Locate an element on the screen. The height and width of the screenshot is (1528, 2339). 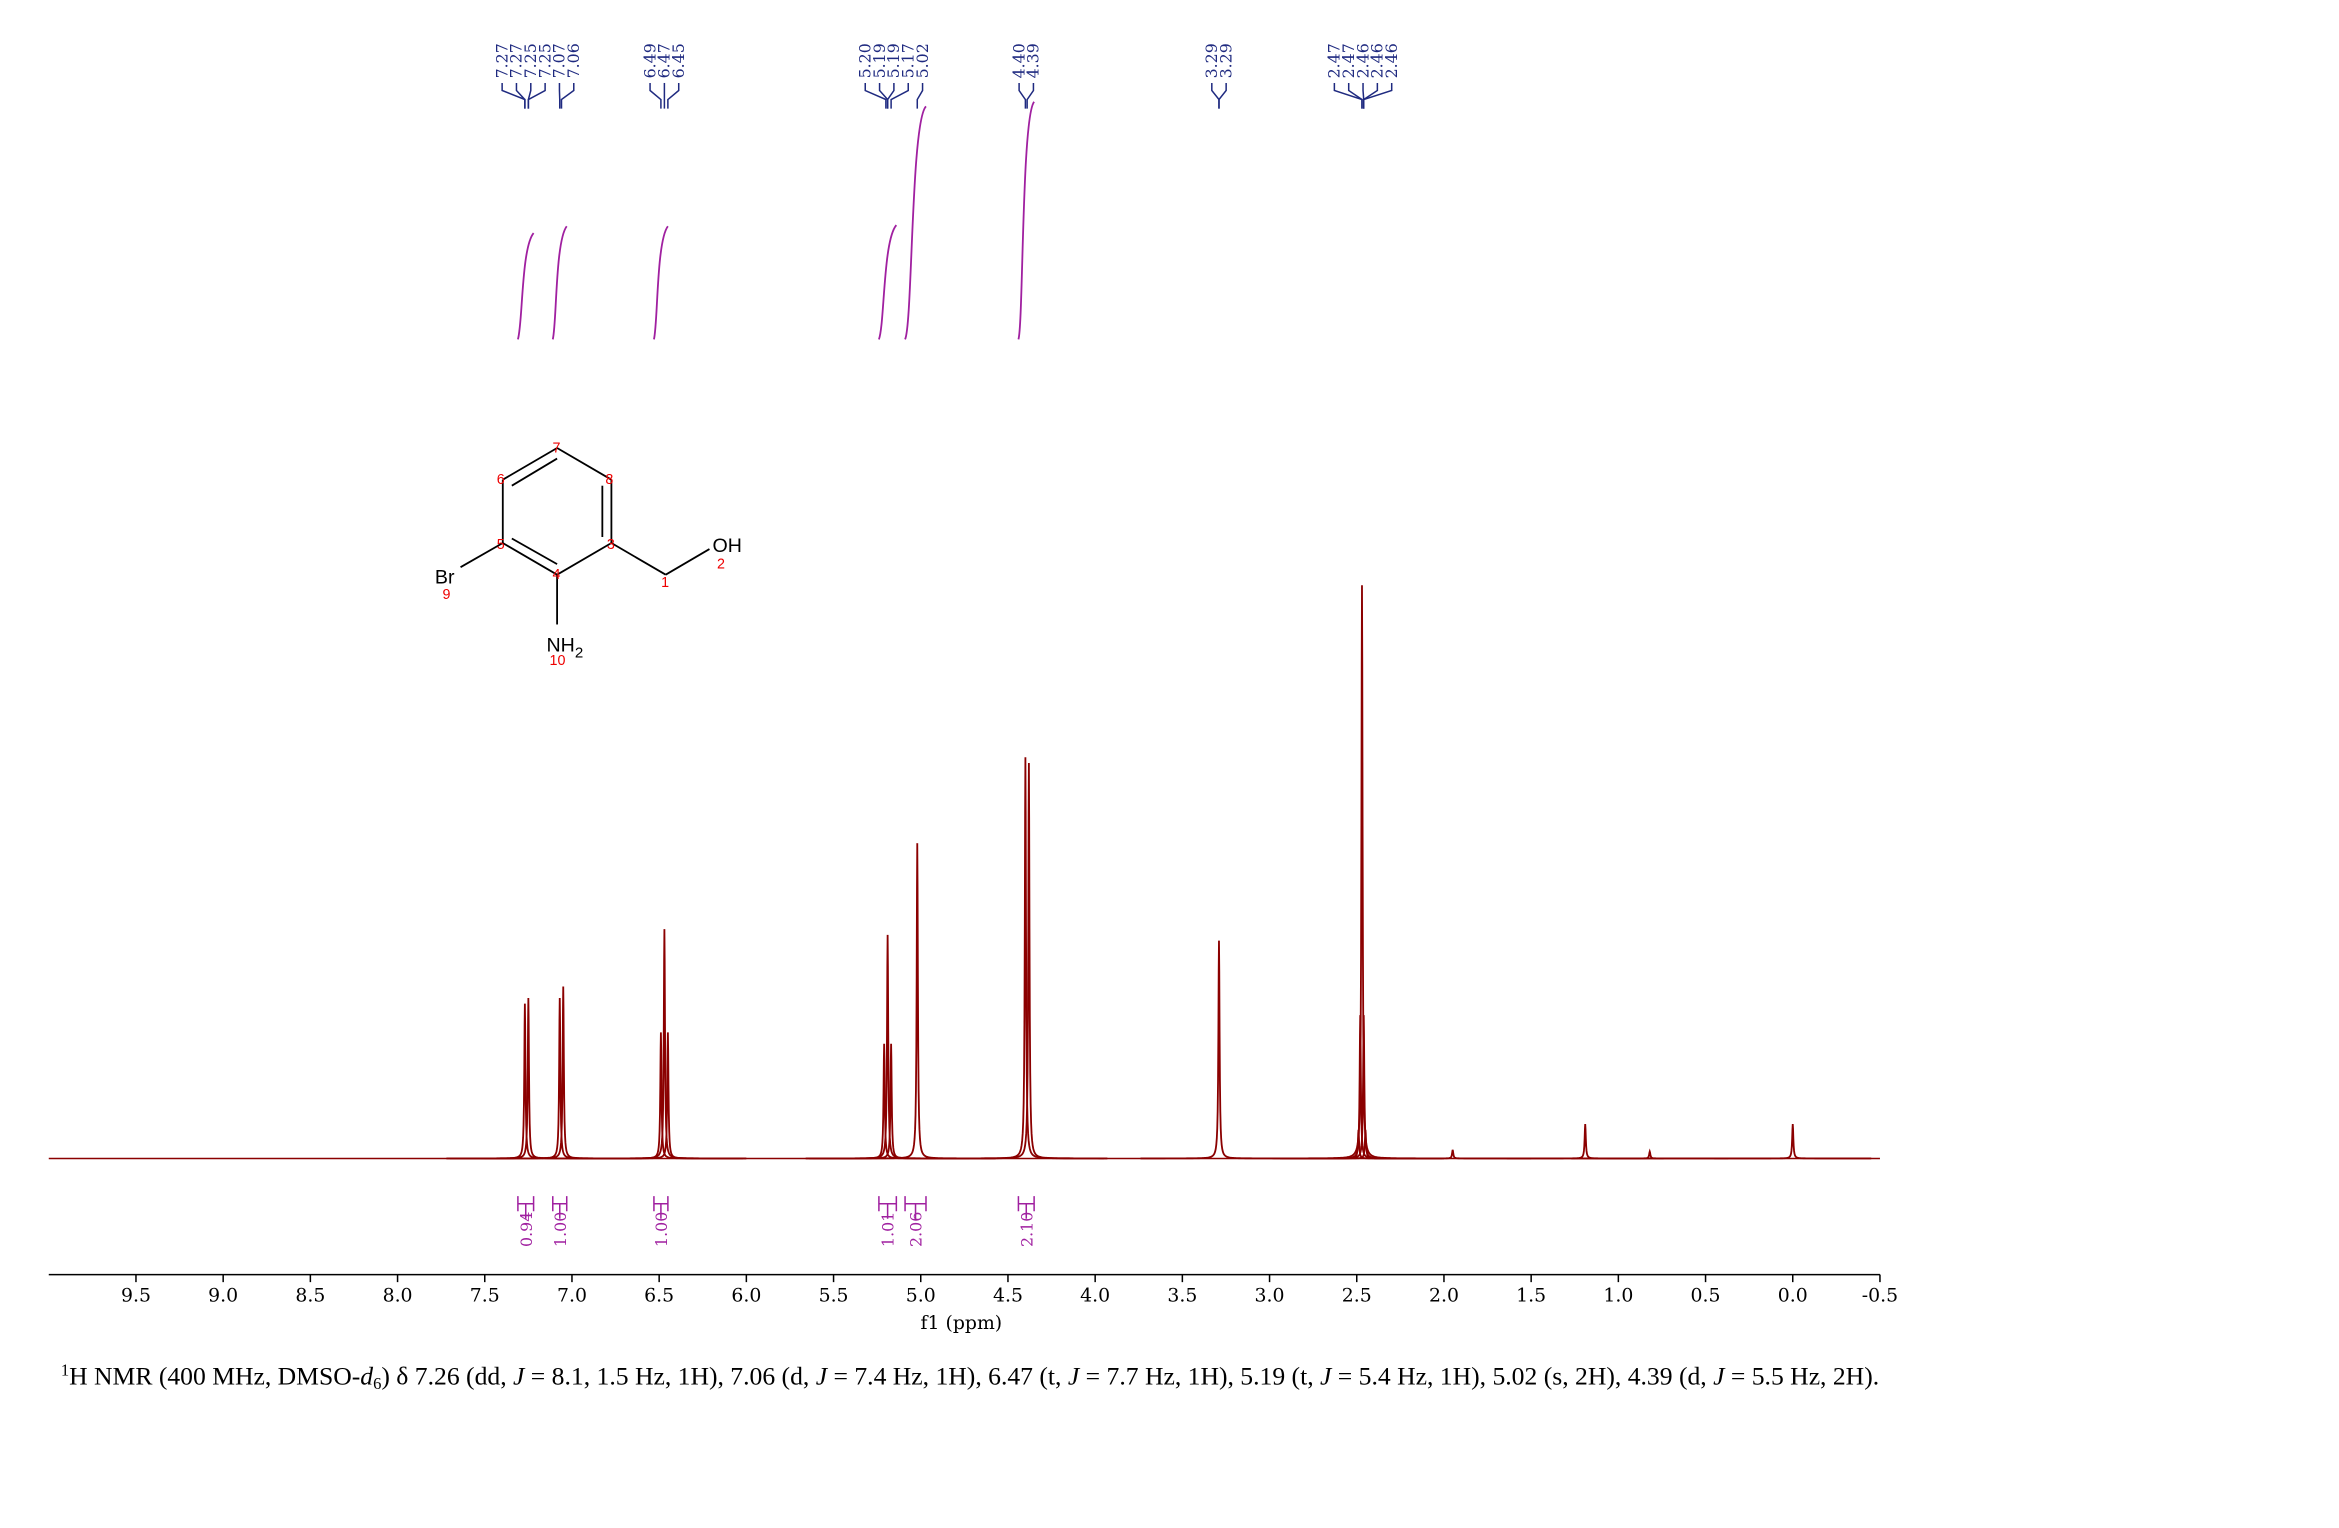
atom-label: NH is located at coordinates (561, 646).